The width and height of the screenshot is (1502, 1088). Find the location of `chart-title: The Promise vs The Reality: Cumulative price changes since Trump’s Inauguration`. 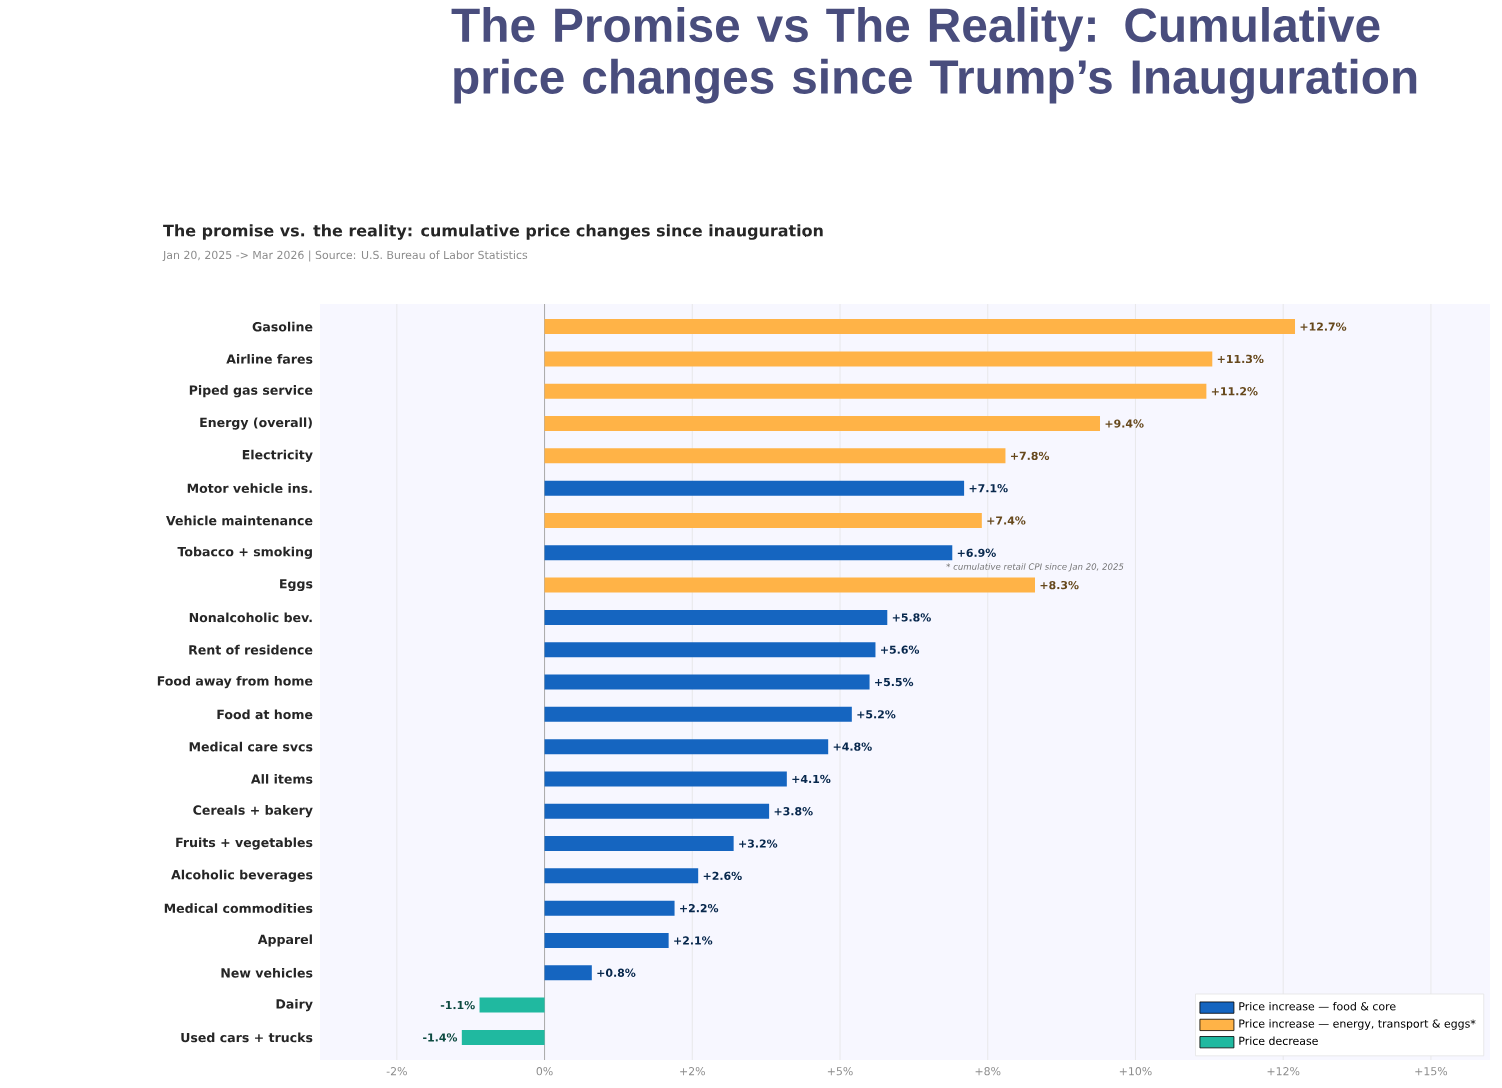

chart-title: The Promise vs The Reality: Cumulative price changes since Trump’s Inauguration is located at coordinates (934, 55).